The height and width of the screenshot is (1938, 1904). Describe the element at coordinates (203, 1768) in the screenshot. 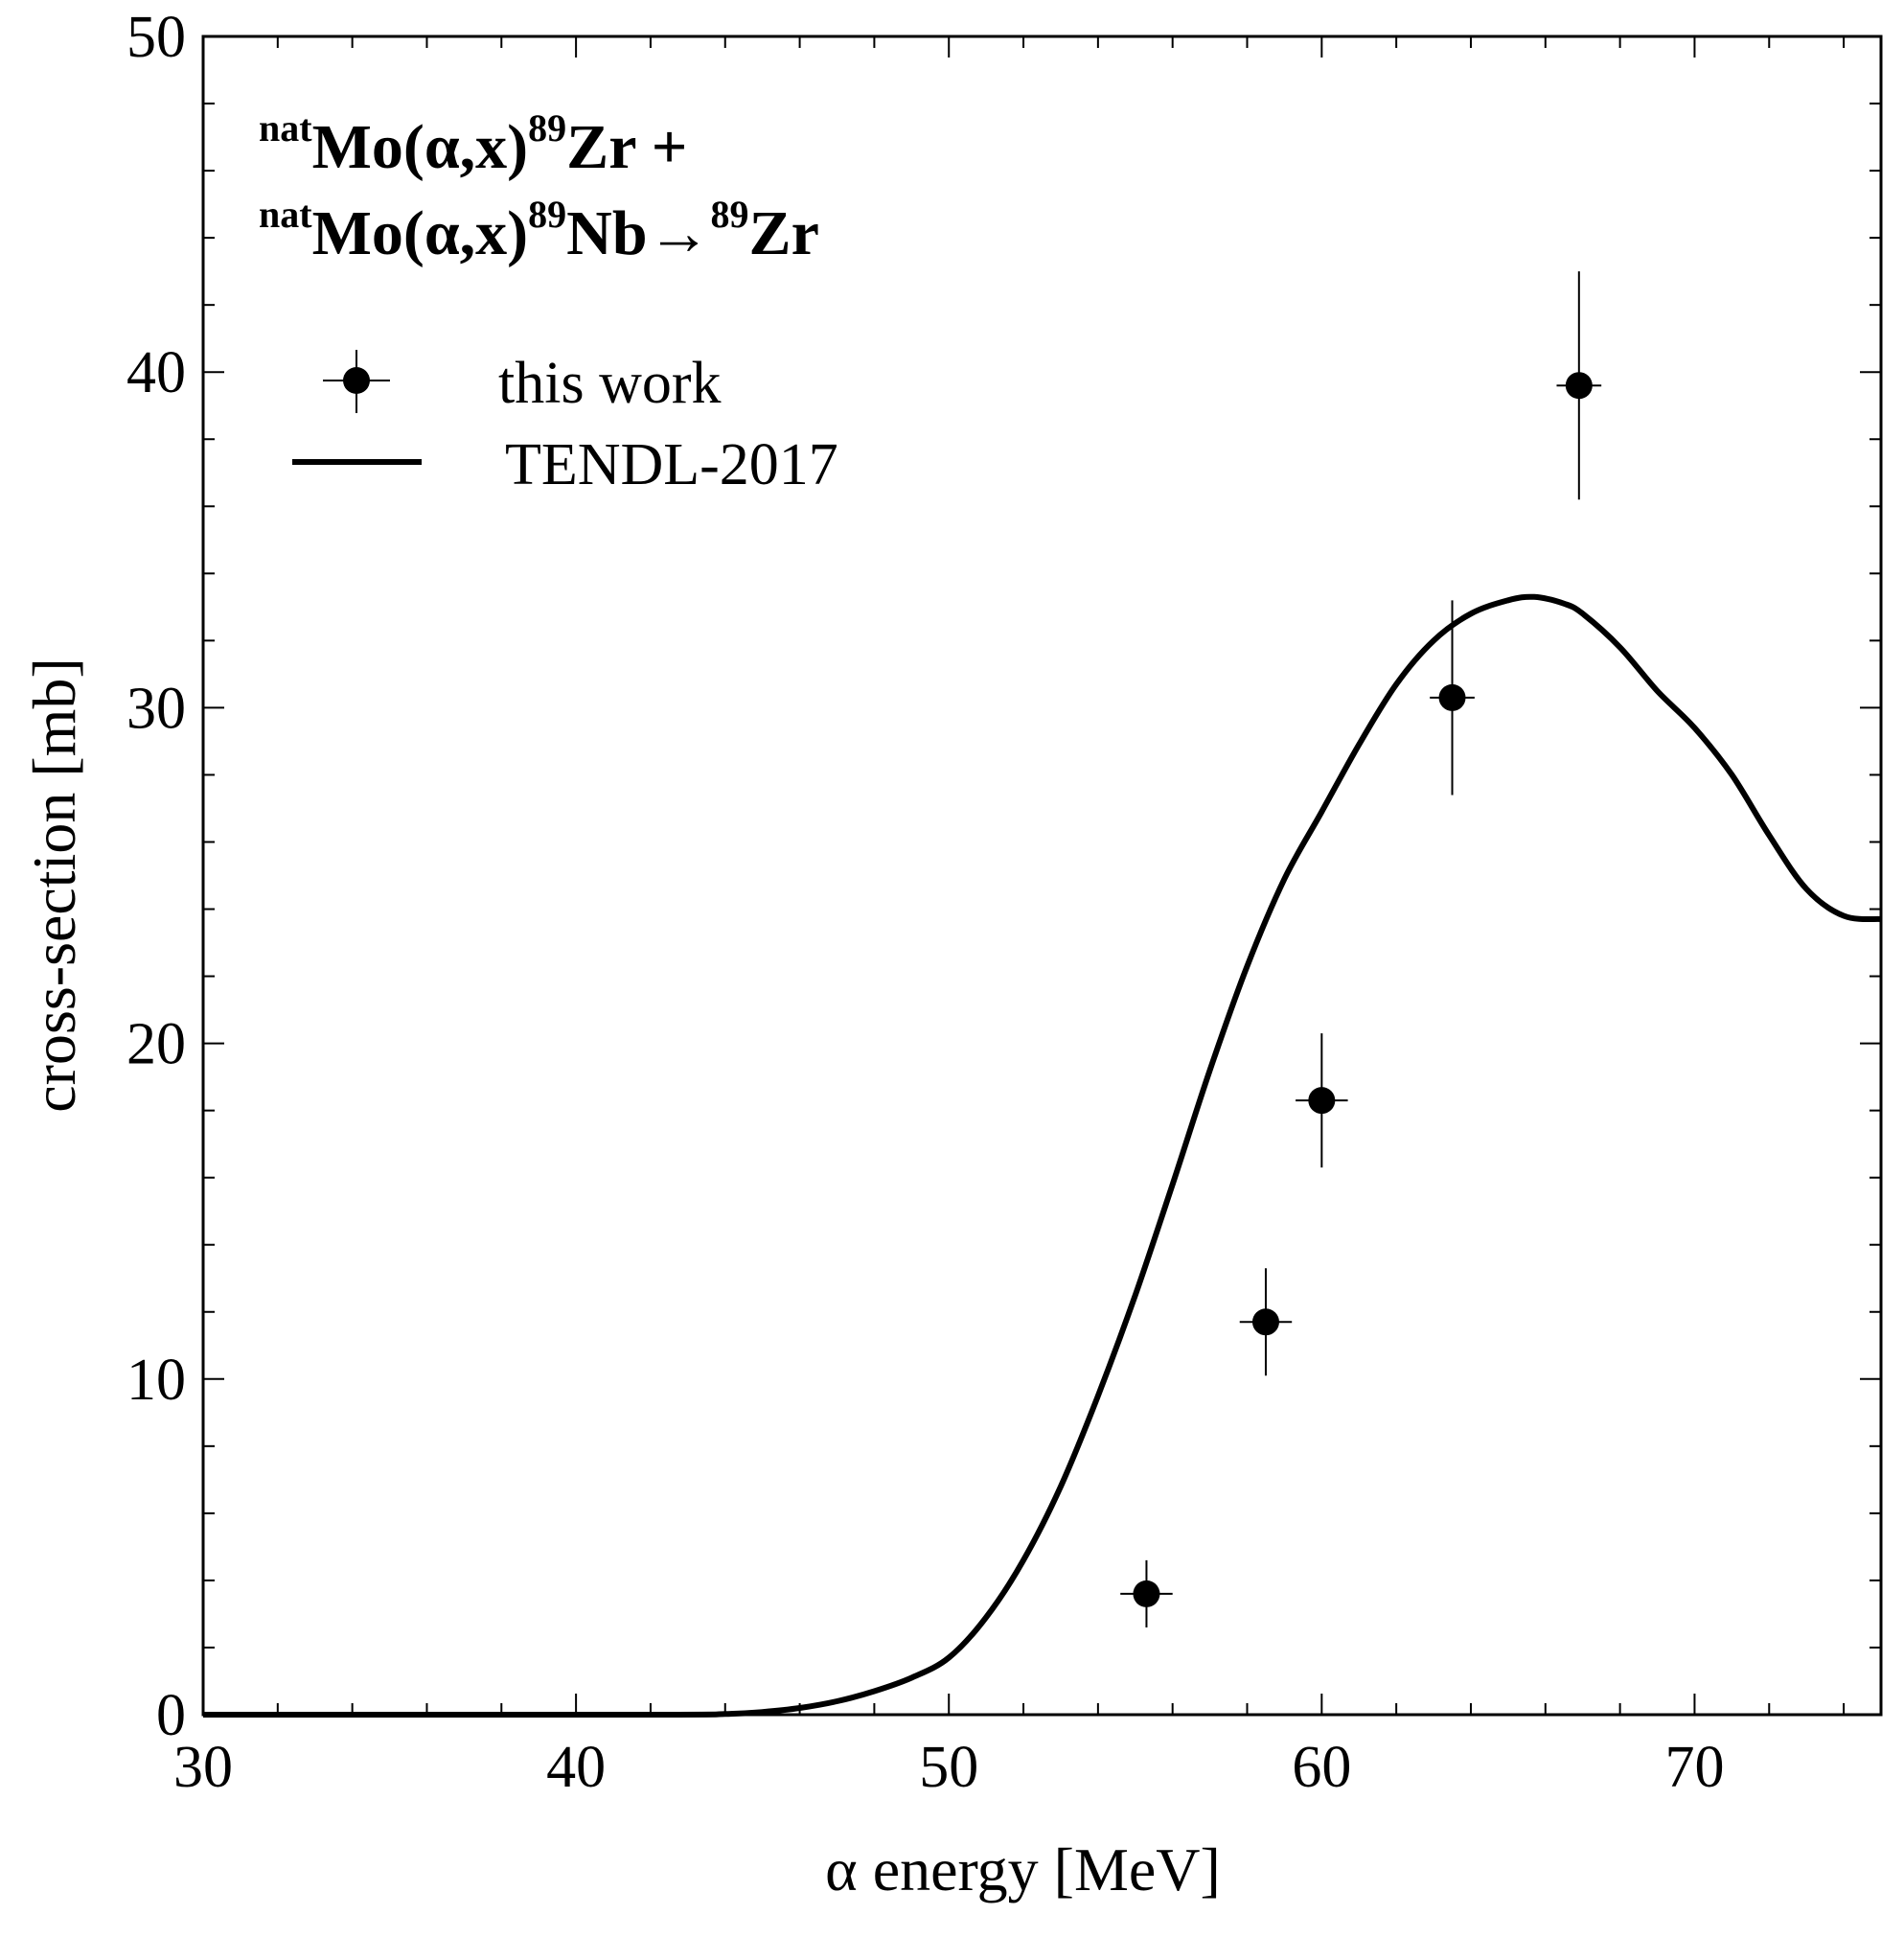

I see `x-tick-label: 30` at that location.